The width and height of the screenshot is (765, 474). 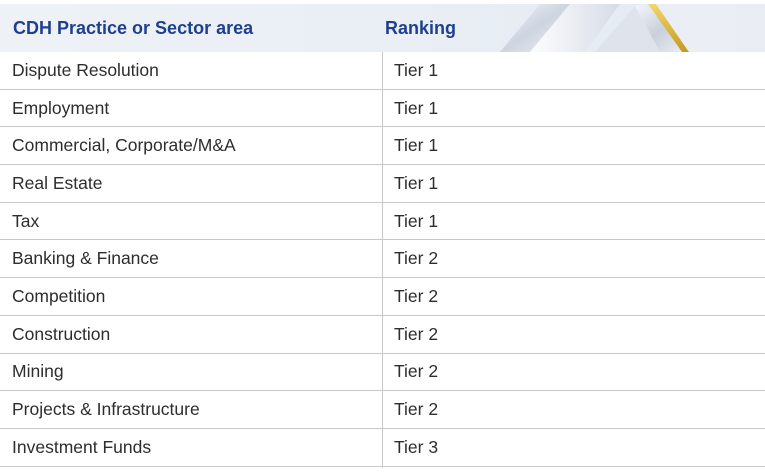 What do you see at coordinates (133, 28) in the screenshot?
I see `column-header-practice-area: CDH Practice or Sector area` at bounding box center [133, 28].